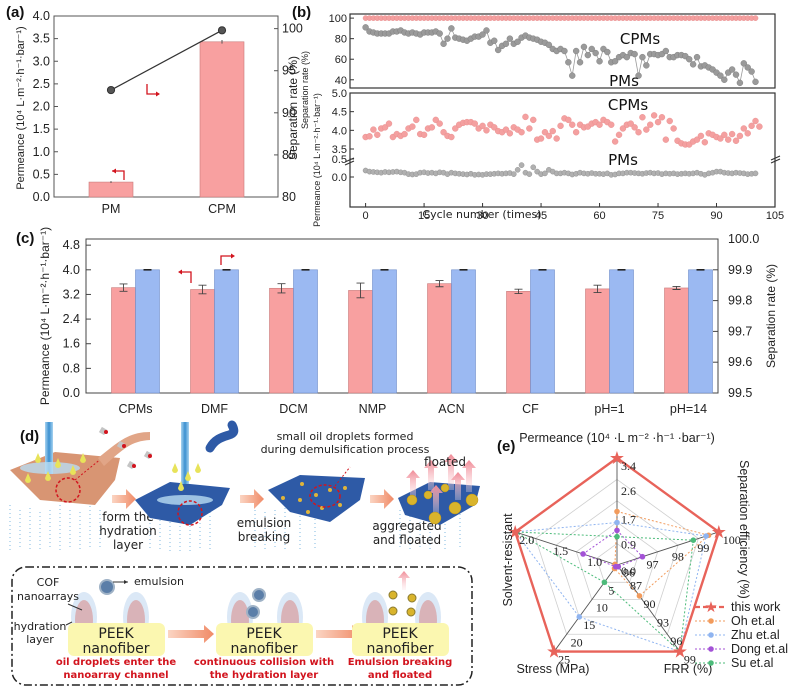  I want to click on radar-series-this-work, so click(617, 554).